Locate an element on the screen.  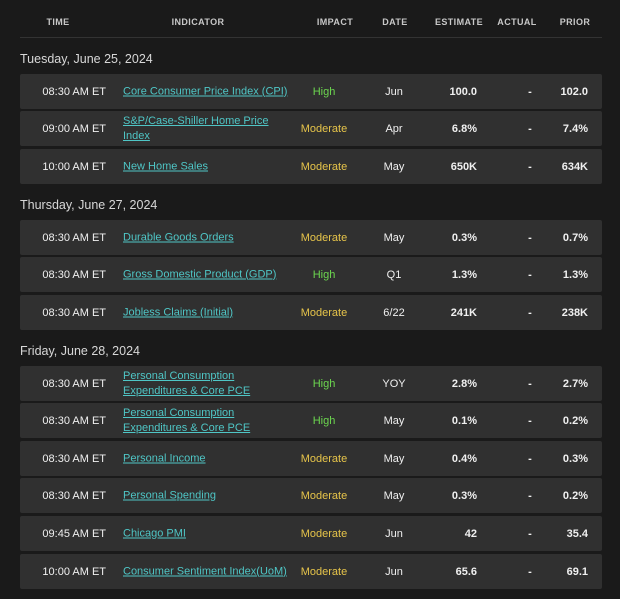
estimate-value: 6.8% is located at coordinates (464, 128).